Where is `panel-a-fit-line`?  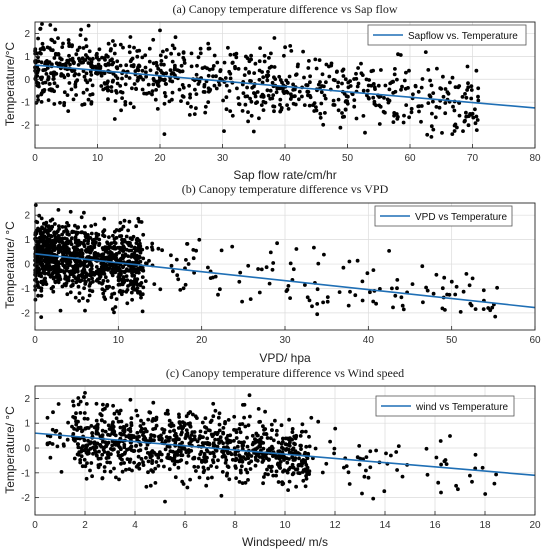 panel-a-fit-line is located at coordinates (285, 86).